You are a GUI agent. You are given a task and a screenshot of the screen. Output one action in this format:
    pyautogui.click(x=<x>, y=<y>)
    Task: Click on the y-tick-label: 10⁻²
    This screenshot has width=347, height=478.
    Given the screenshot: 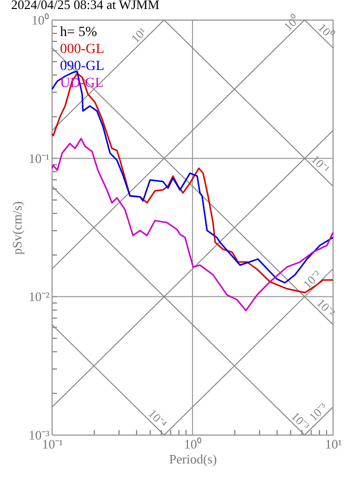 What is the action you would take?
    pyautogui.click(x=39, y=296)
    